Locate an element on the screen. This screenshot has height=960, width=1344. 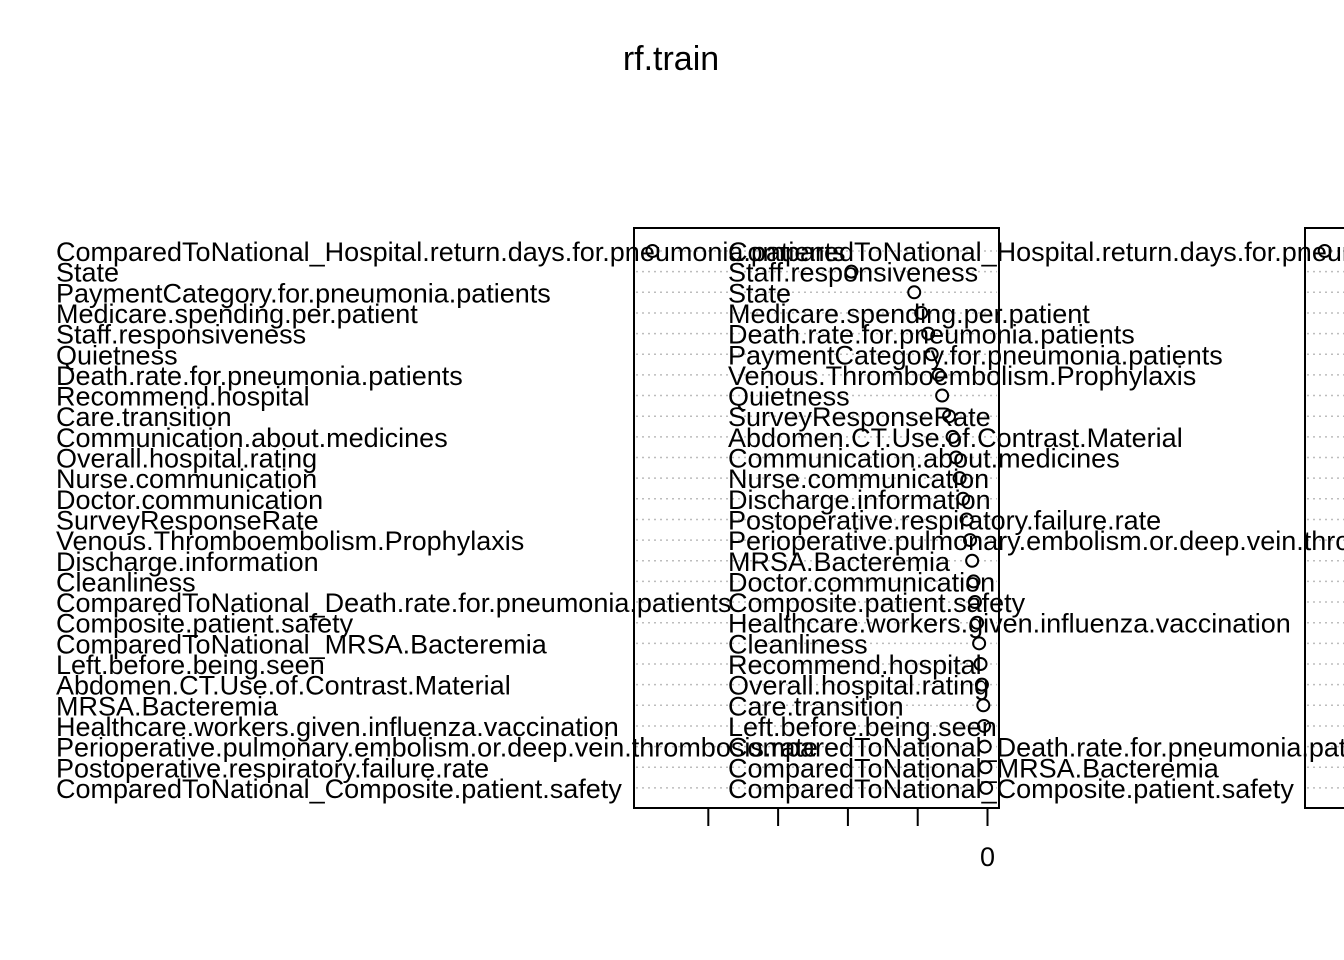
x-tick-label: 0 is located at coordinates (987, 857).